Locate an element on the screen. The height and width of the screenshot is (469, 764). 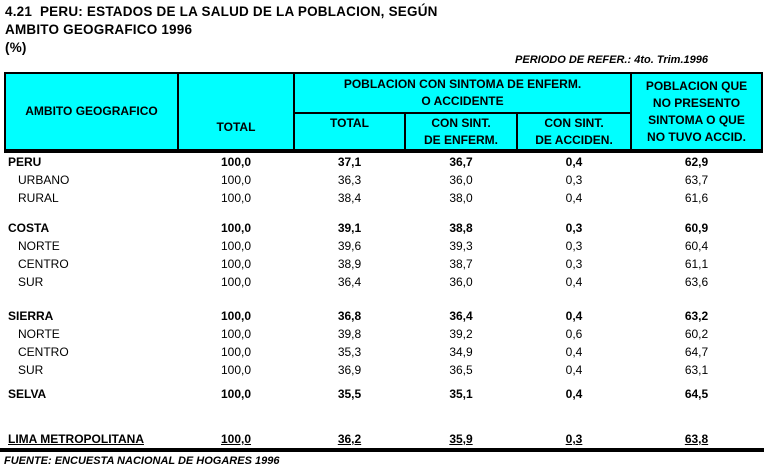
cell-sin-sintoma: 63,2 is located at coordinates (696, 316).